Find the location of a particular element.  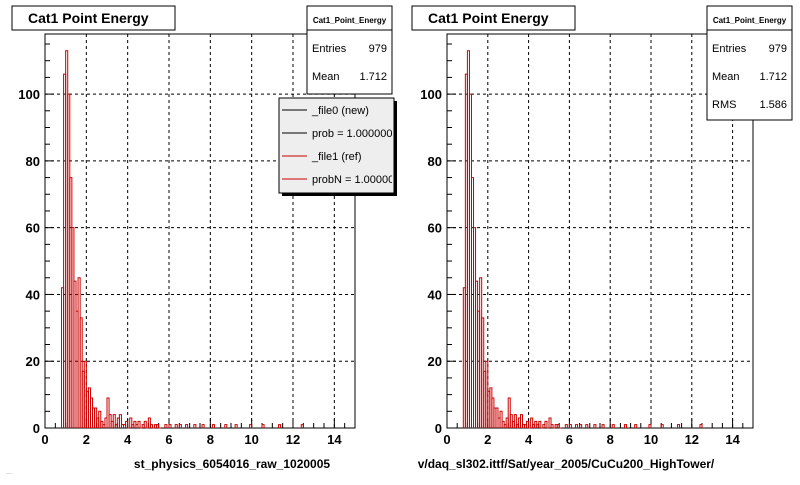

legend-label: _file1 (ref) is located at coordinates (336, 157).